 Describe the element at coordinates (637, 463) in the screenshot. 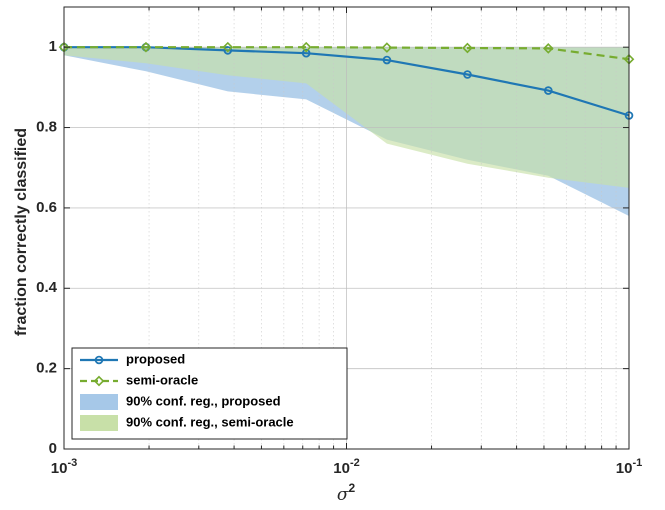

I see `x-tick-label-exponent: -1` at that location.